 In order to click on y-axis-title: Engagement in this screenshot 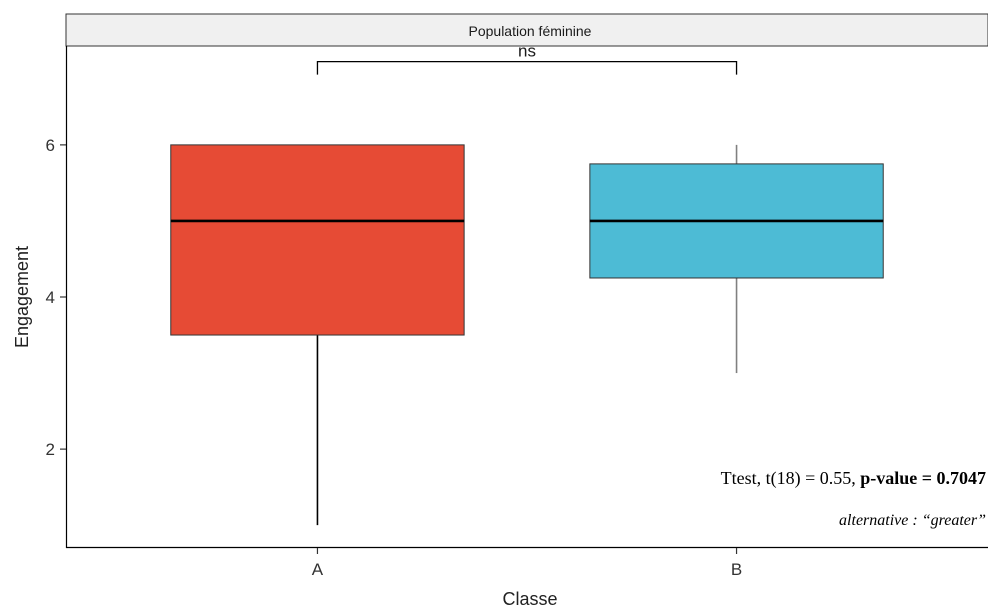, I will do `click(22, 297)`.